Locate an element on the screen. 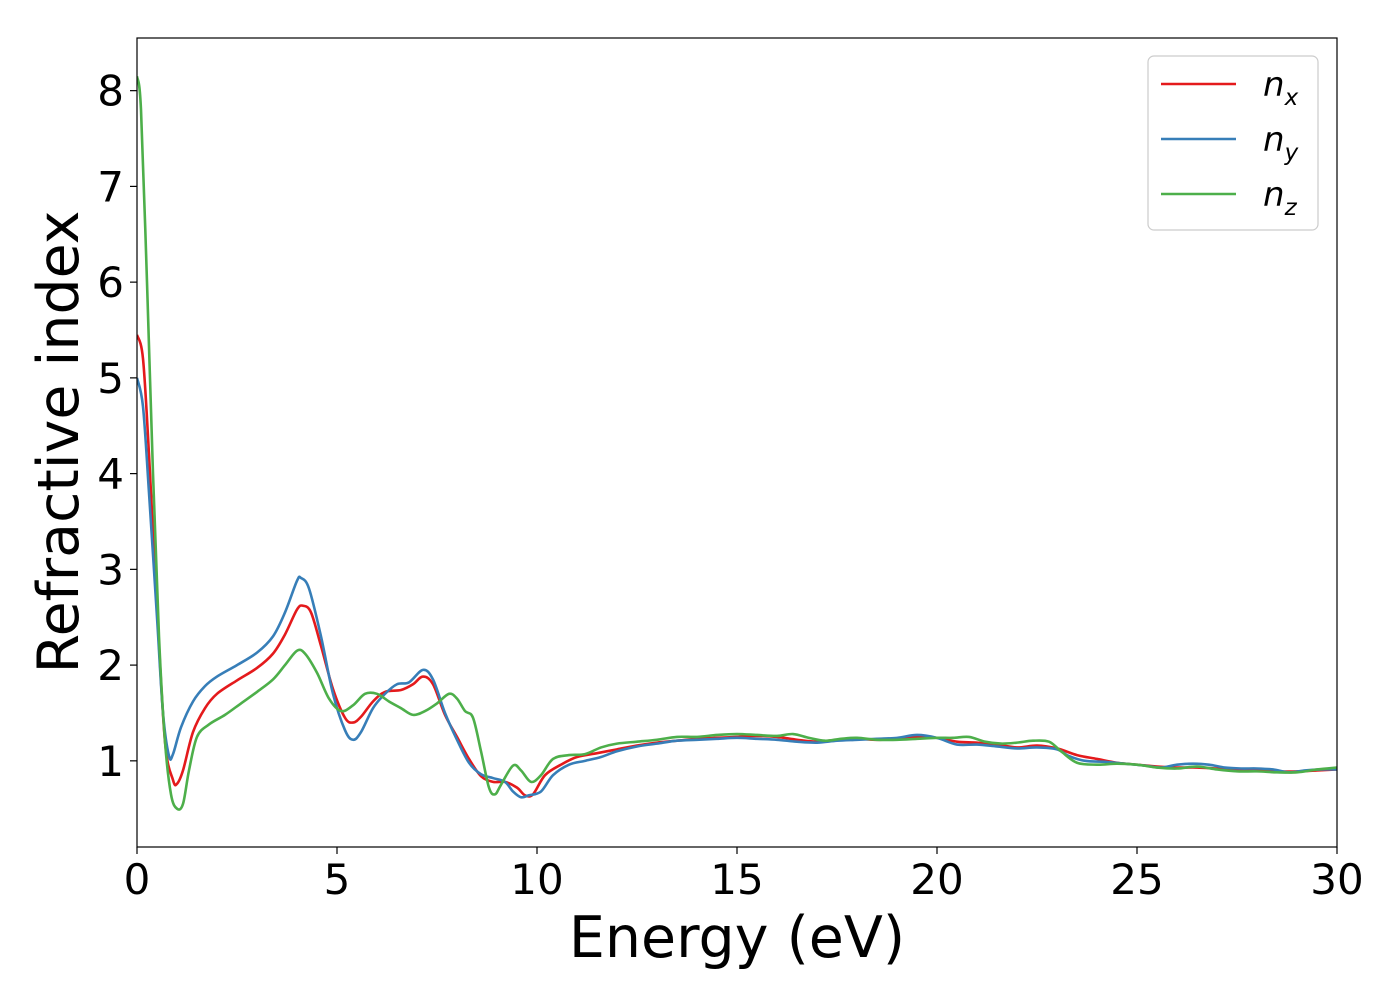 The image size is (1400, 1000). x-tick-label: 30 is located at coordinates (1336, 879).